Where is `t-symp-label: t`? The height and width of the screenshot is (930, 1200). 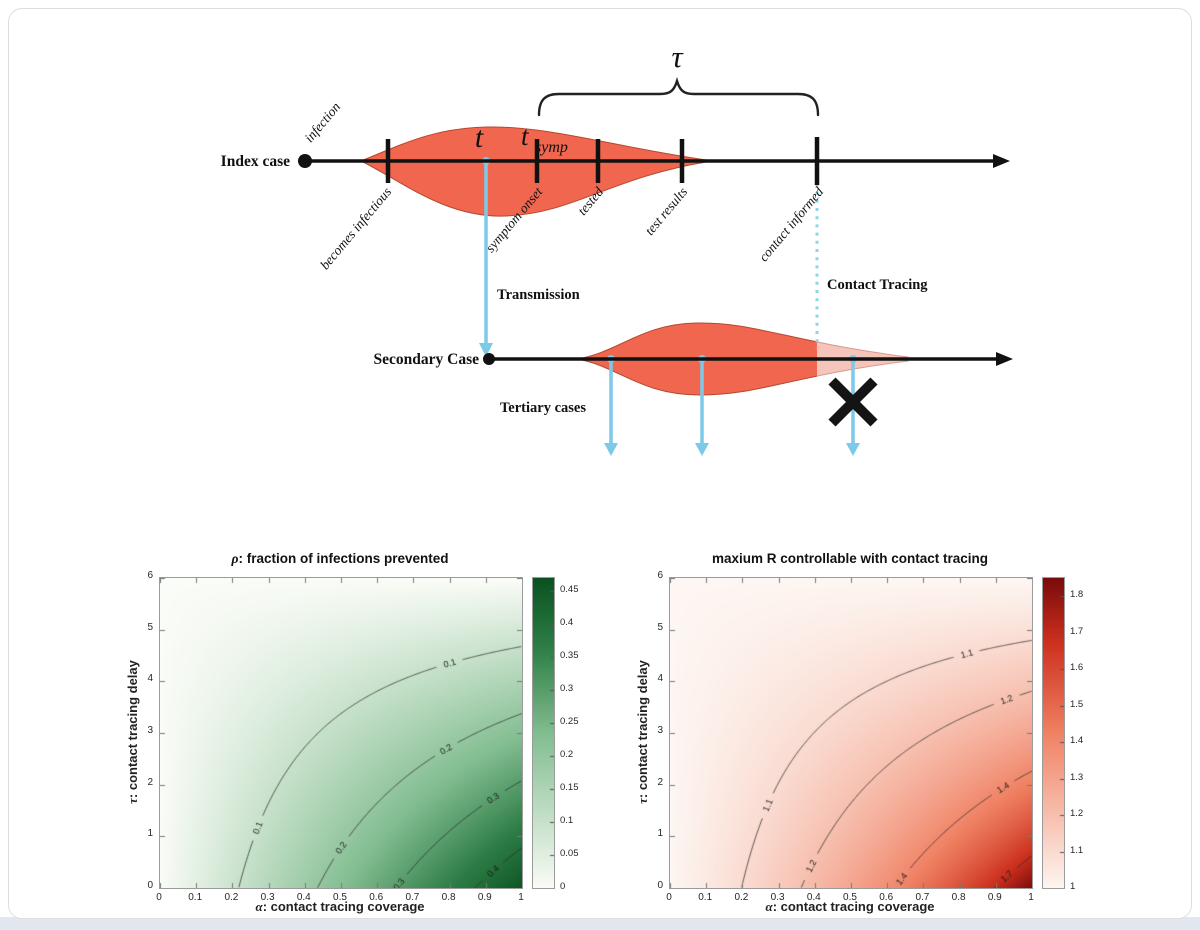 t-symp-label: t is located at coordinates (525, 136).